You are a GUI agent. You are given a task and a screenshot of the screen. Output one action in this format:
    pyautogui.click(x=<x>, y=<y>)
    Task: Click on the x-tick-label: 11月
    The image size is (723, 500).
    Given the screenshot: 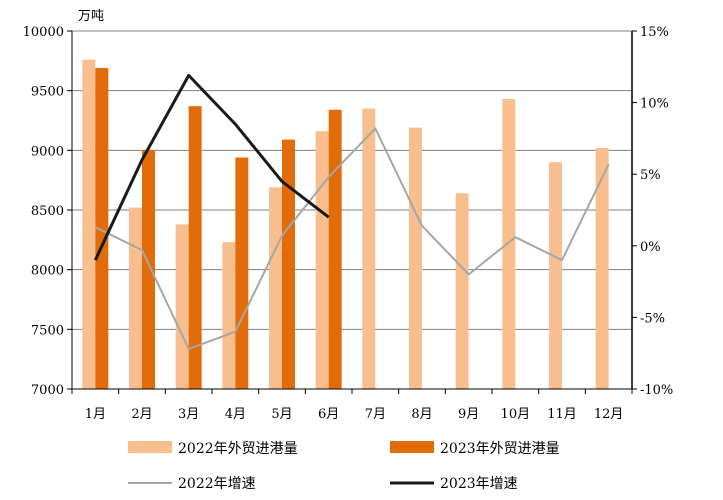 What is the action you would take?
    pyautogui.click(x=562, y=414)
    